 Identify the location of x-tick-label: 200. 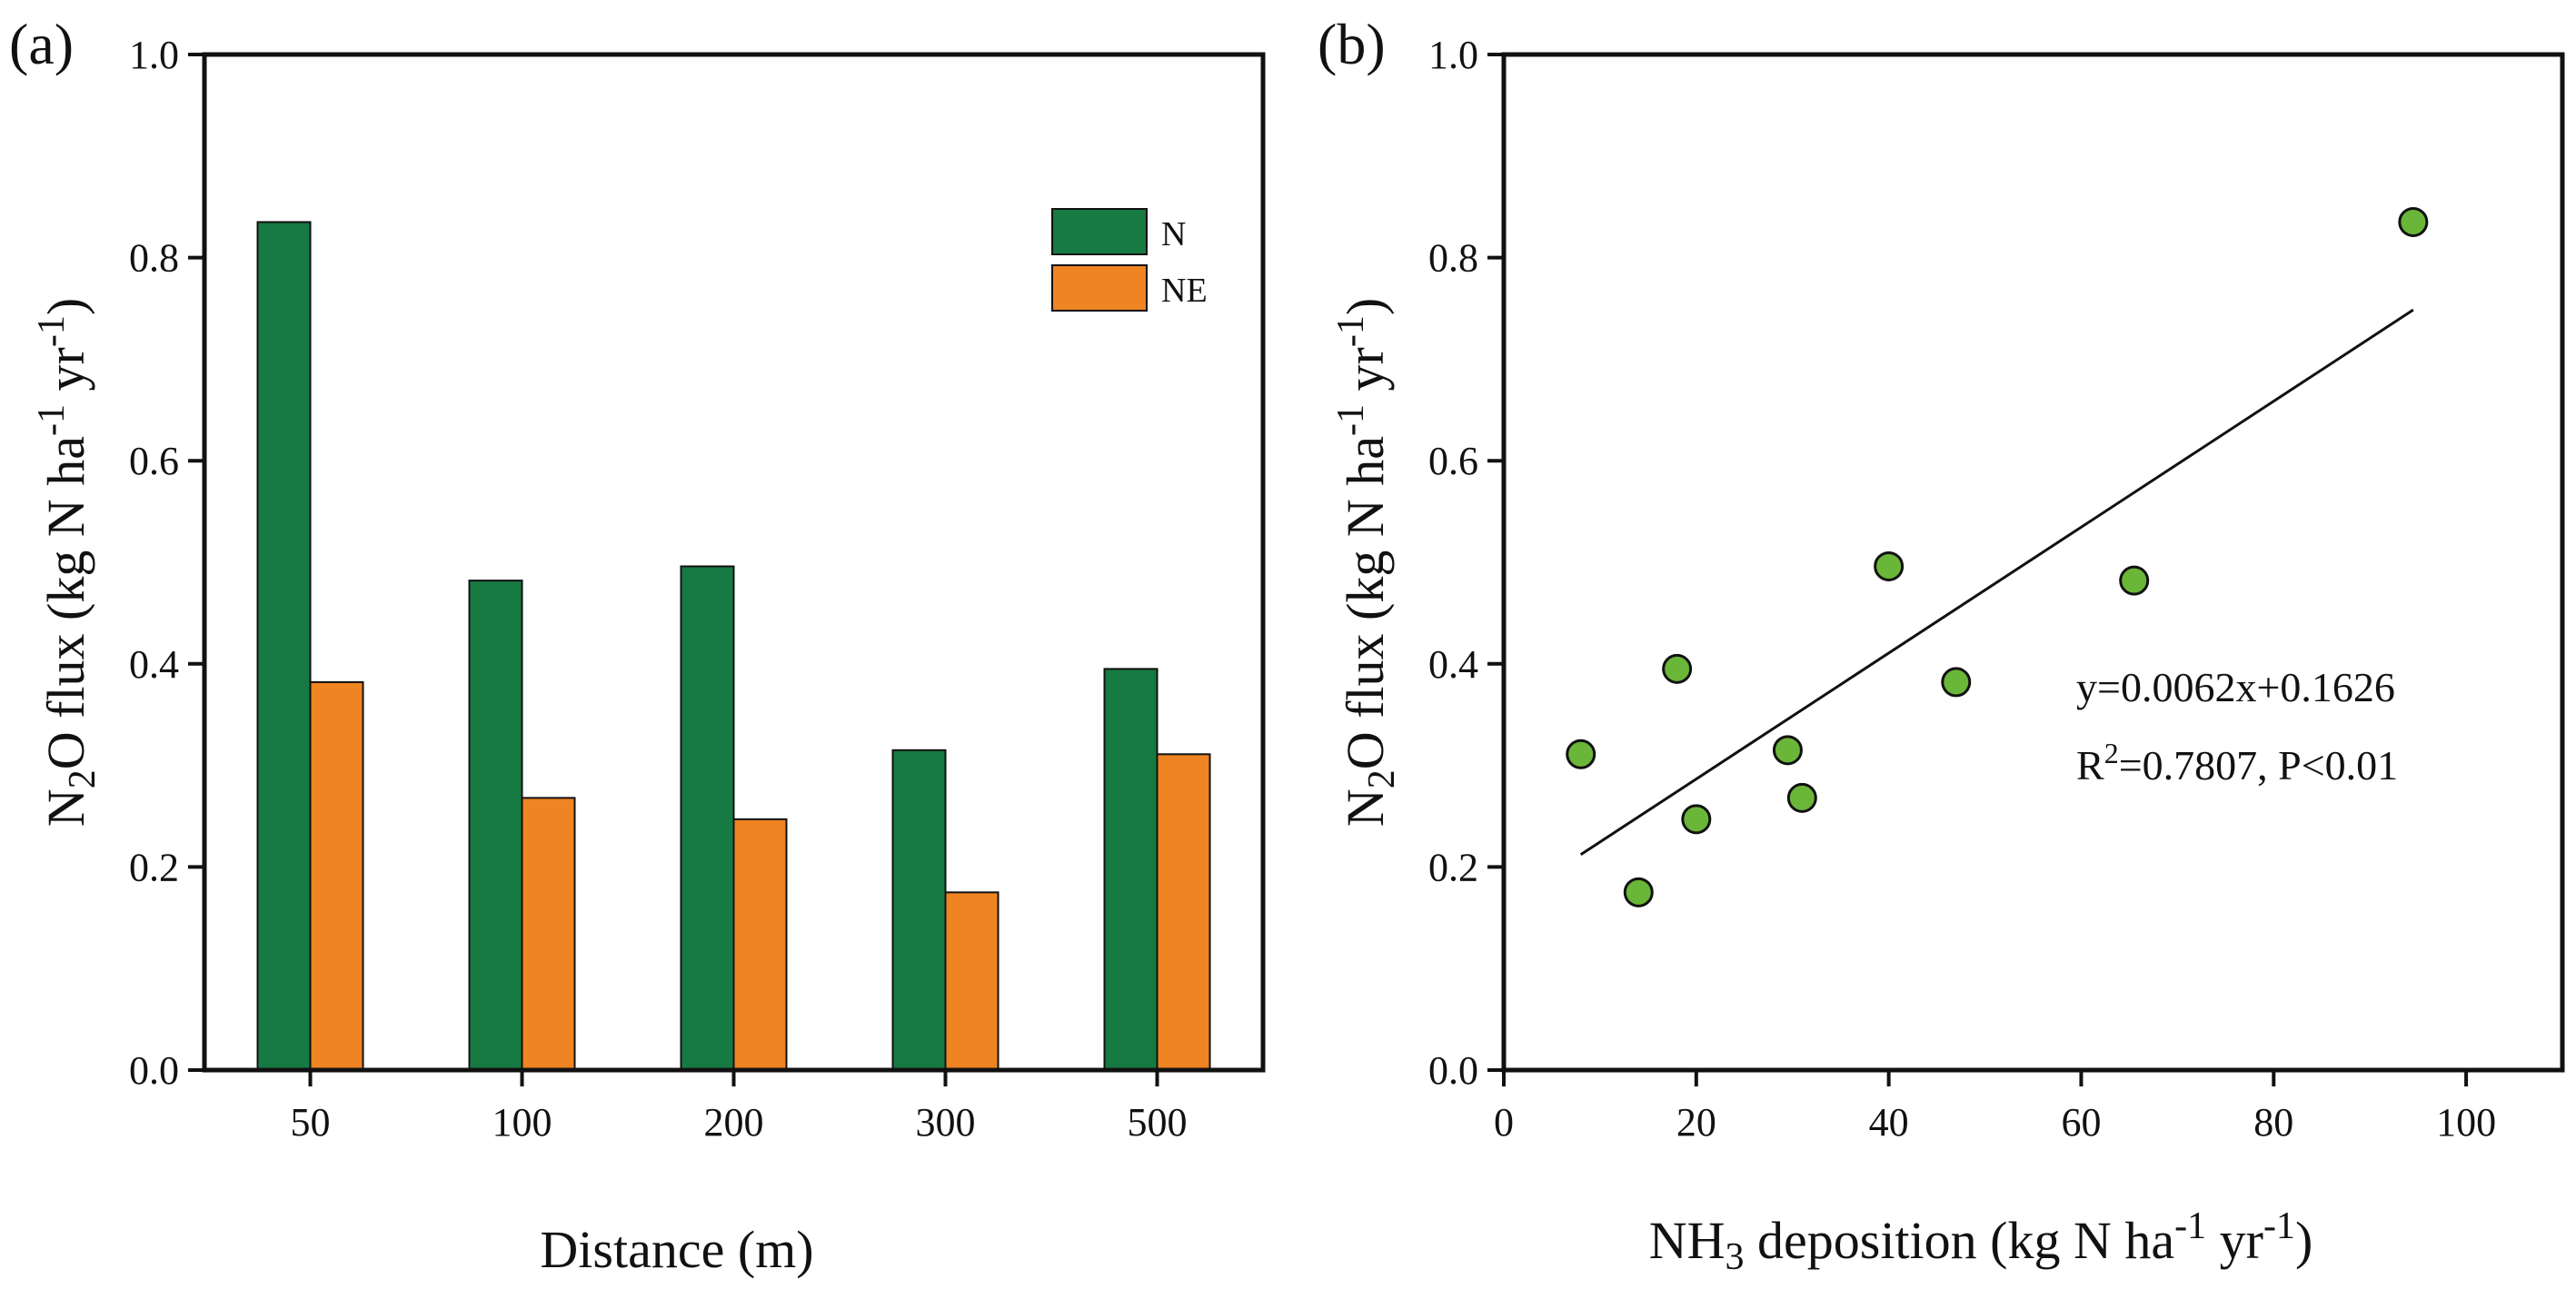
(734, 1122).